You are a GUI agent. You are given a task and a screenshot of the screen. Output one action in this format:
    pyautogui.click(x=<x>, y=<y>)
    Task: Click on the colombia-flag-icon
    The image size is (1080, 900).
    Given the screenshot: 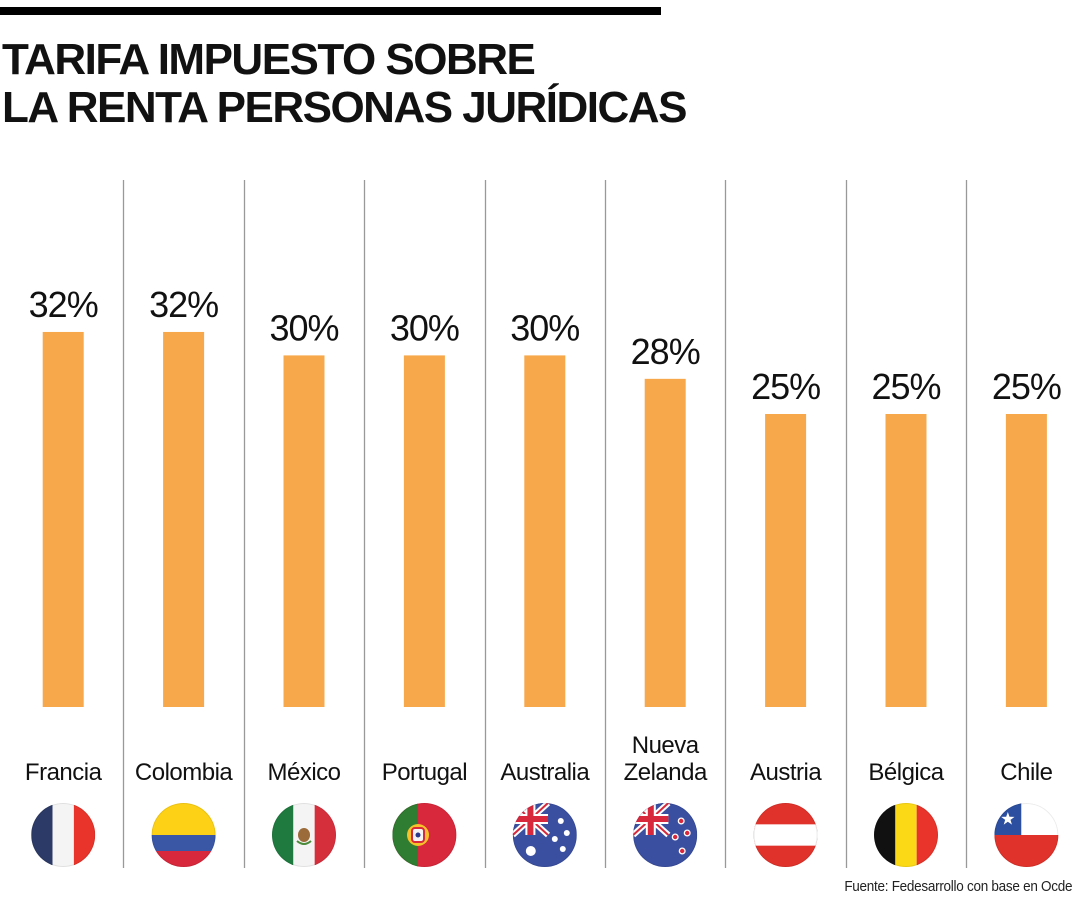 What is the action you would take?
    pyautogui.click(x=183, y=835)
    